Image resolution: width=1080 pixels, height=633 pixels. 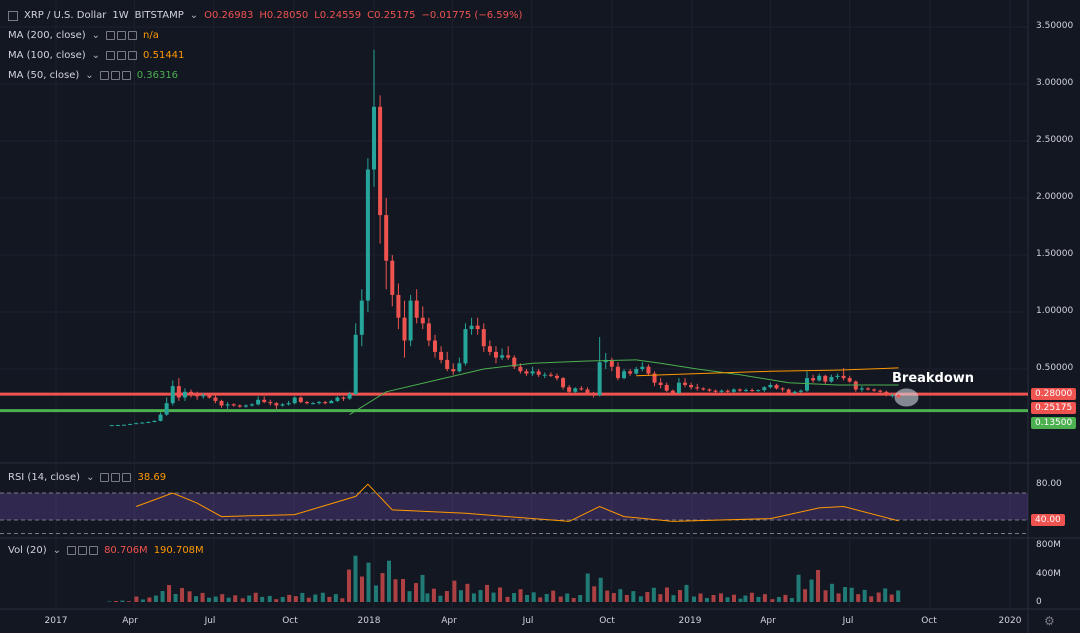 What do you see at coordinates (210, 621) in the screenshot?
I see `time-tick: Jul` at bounding box center [210, 621].